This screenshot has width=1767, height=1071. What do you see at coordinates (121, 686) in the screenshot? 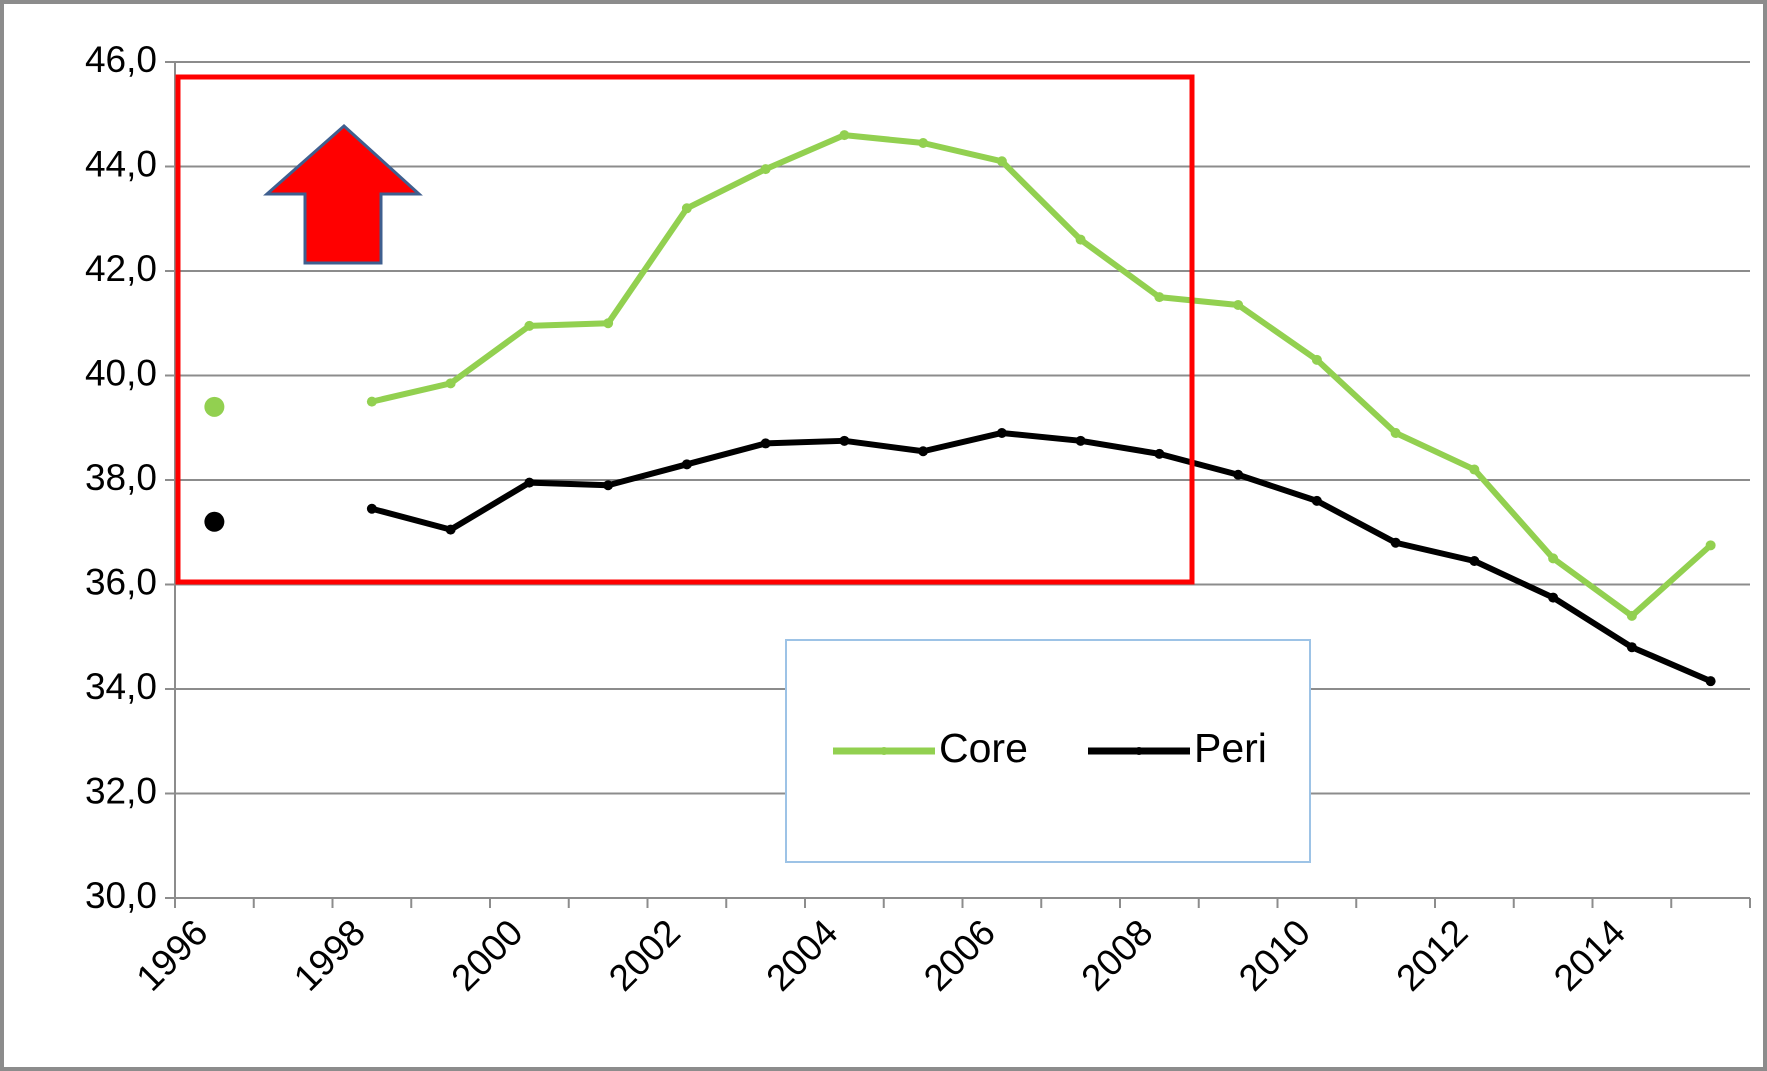
I see `y-tick-label: 34,0` at bounding box center [121, 686].